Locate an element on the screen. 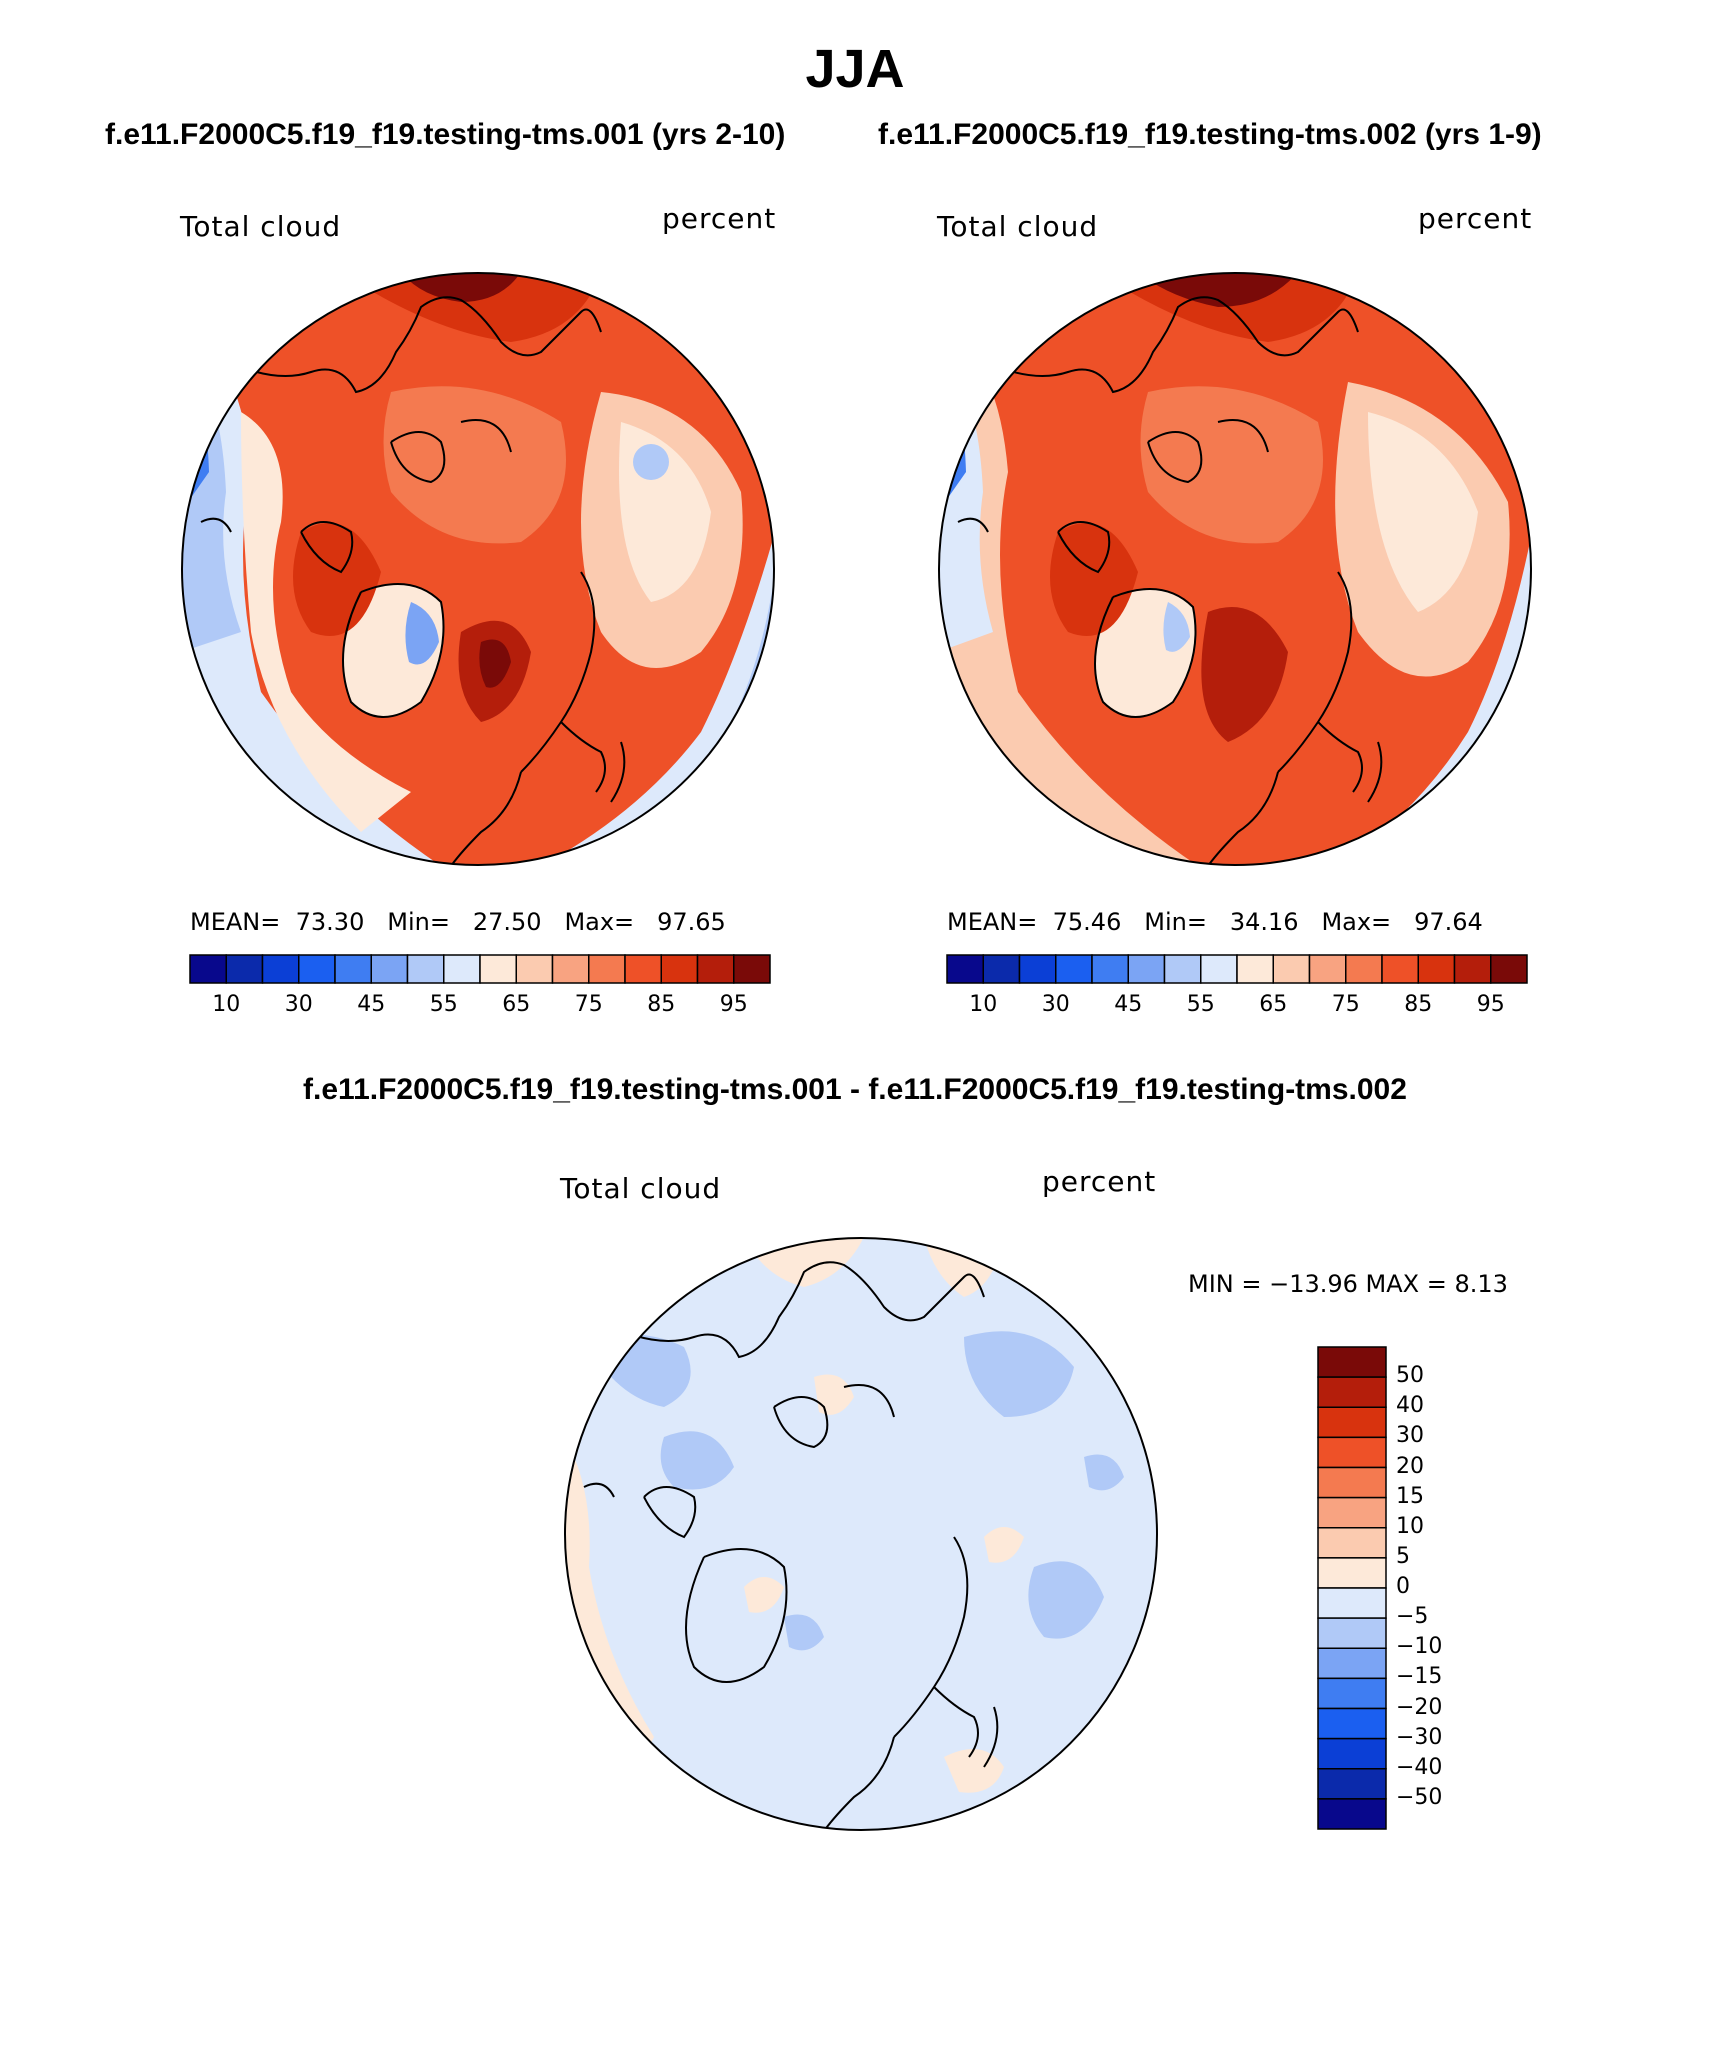  colorbar-tick-label: 85 is located at coordinates (661, 1004).